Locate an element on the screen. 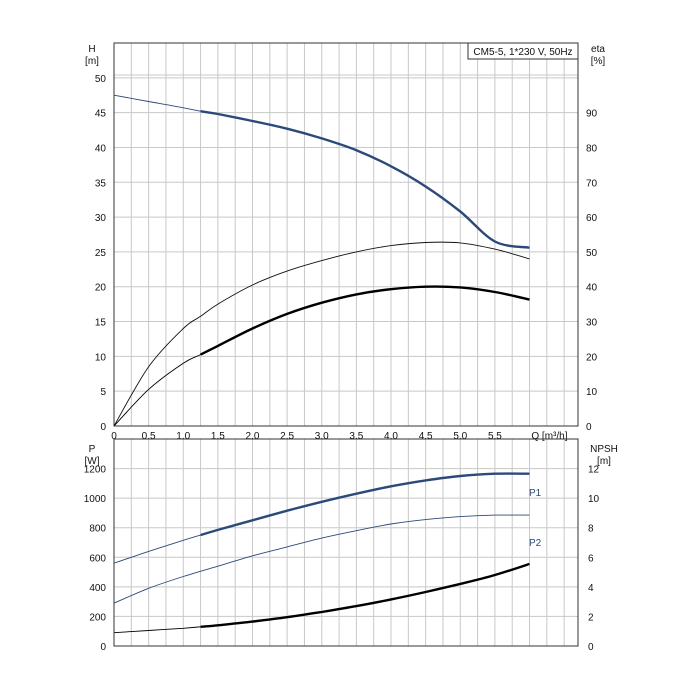 The width and height of the screenshot is (700, 700). y-right-unit-eta: [%] is located at coordinates (598, 61).